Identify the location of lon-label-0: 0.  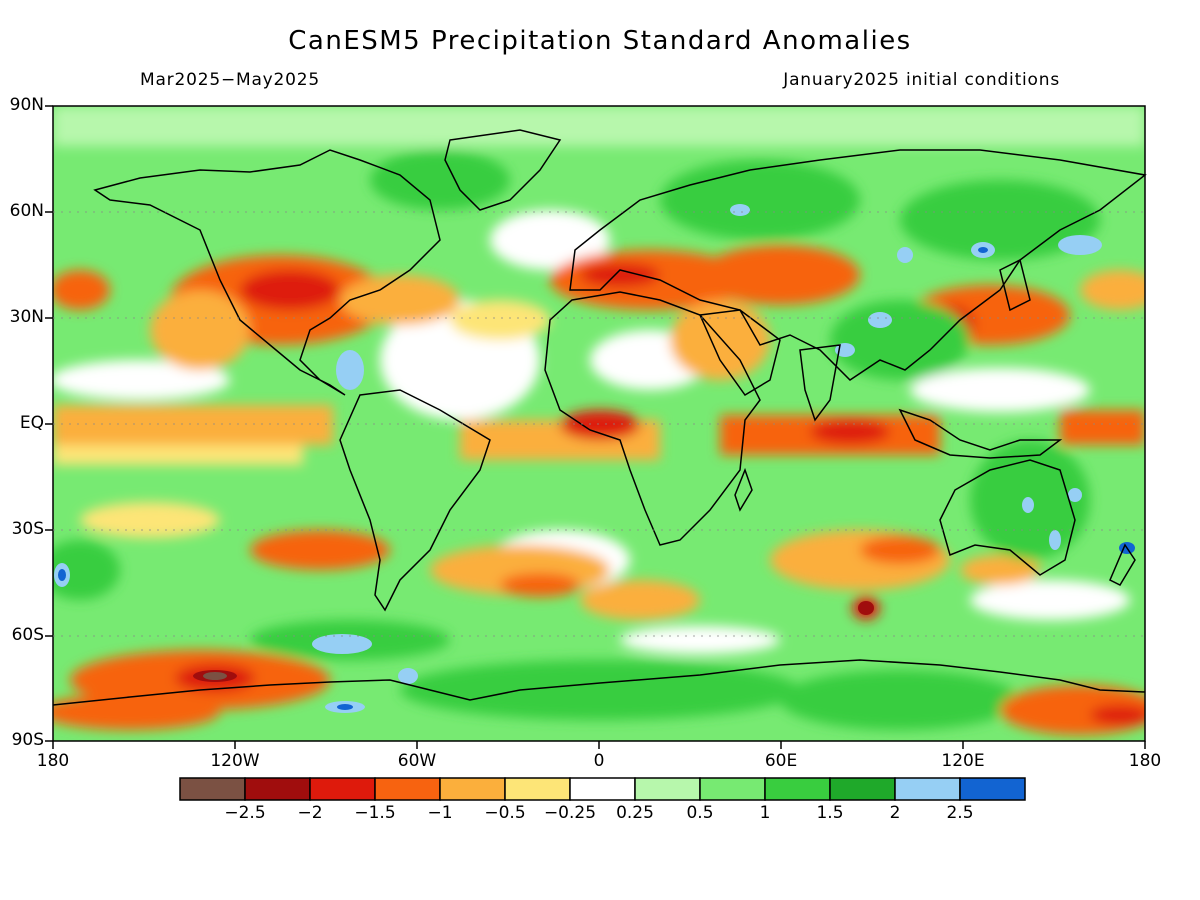
(599, 761).